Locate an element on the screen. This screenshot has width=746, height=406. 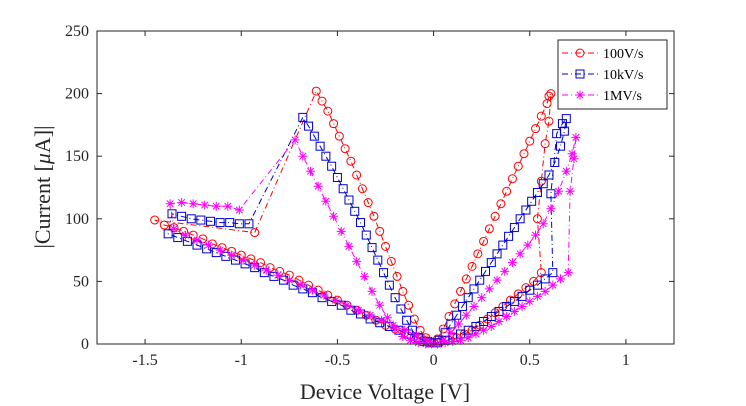
x-tick-label: 1 is located at coordinates (626, 360).